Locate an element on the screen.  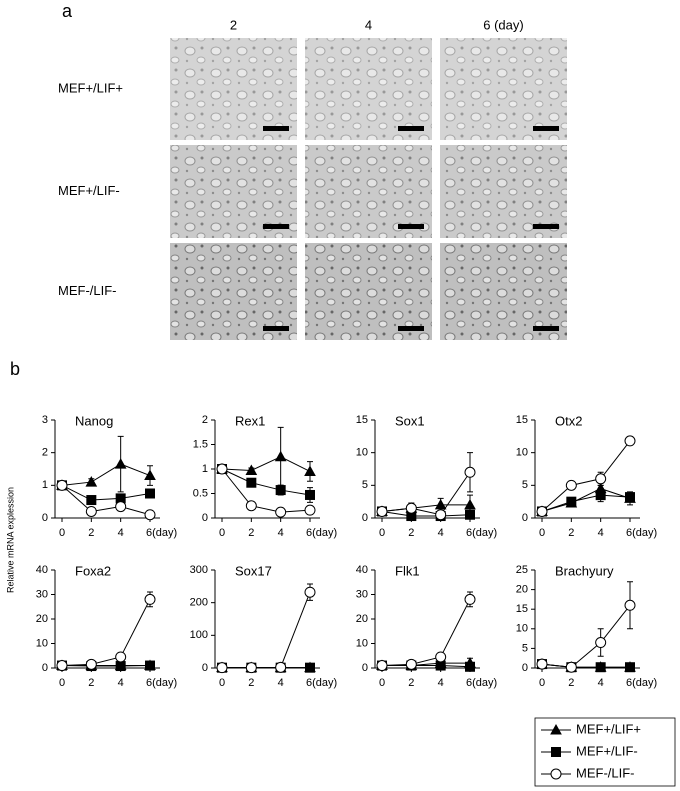
panel-label: a is located at coordinates (67, 11).